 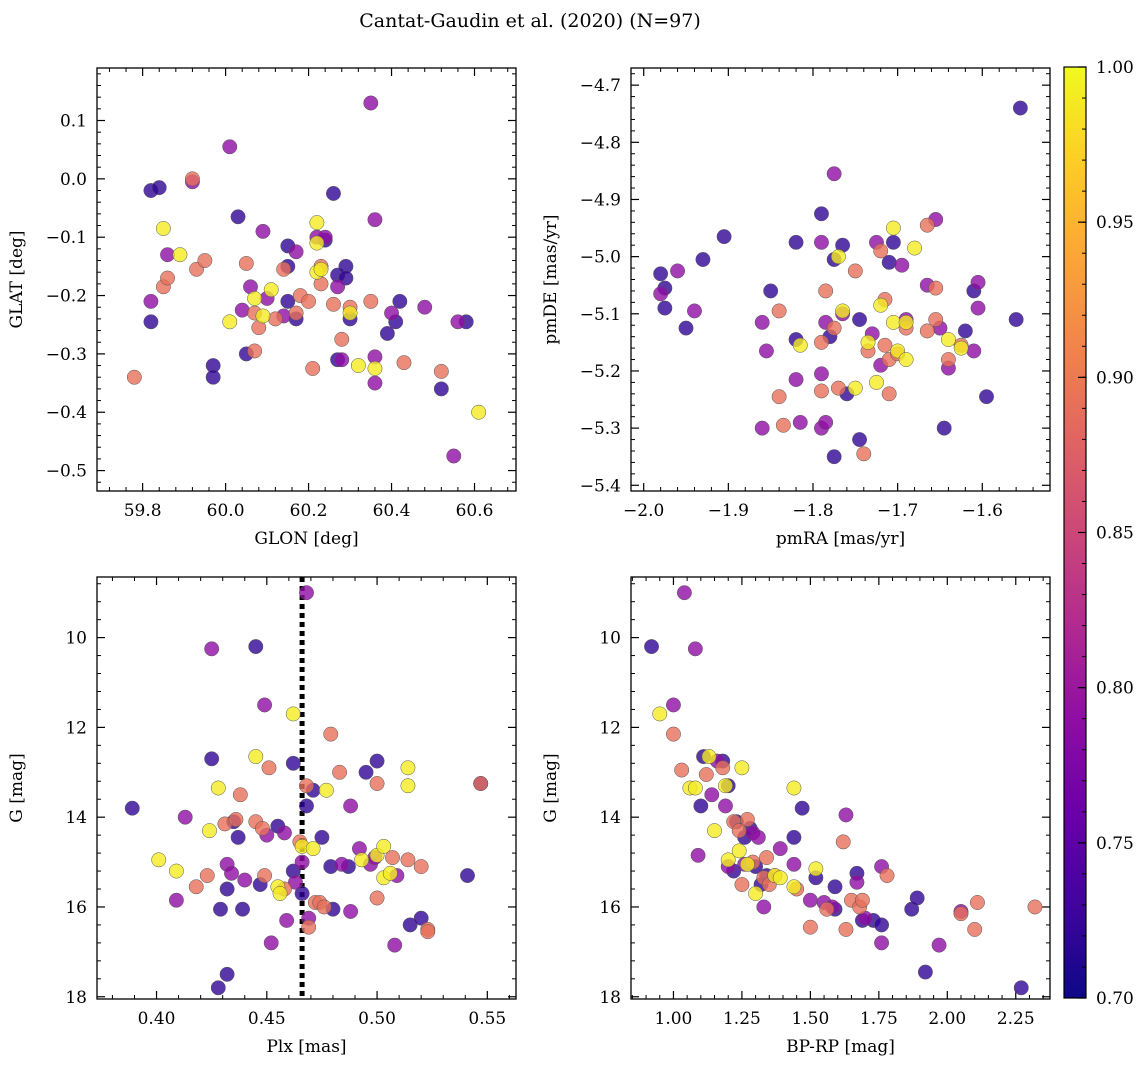 What do you see at coordinates (306, 539) in the screenshot?
I see `x-axis-label: GLON [deg]` at bounding box center [306, 539].